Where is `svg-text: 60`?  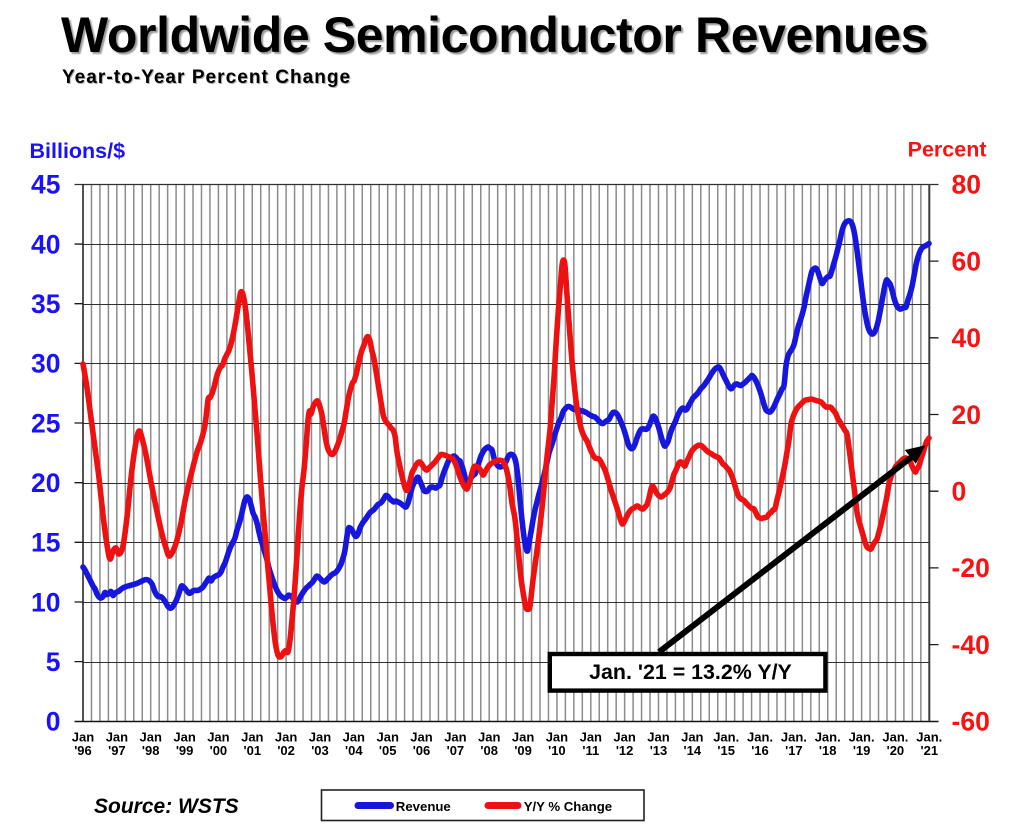
svg-text: 60 is located at coordinates (966, 261).